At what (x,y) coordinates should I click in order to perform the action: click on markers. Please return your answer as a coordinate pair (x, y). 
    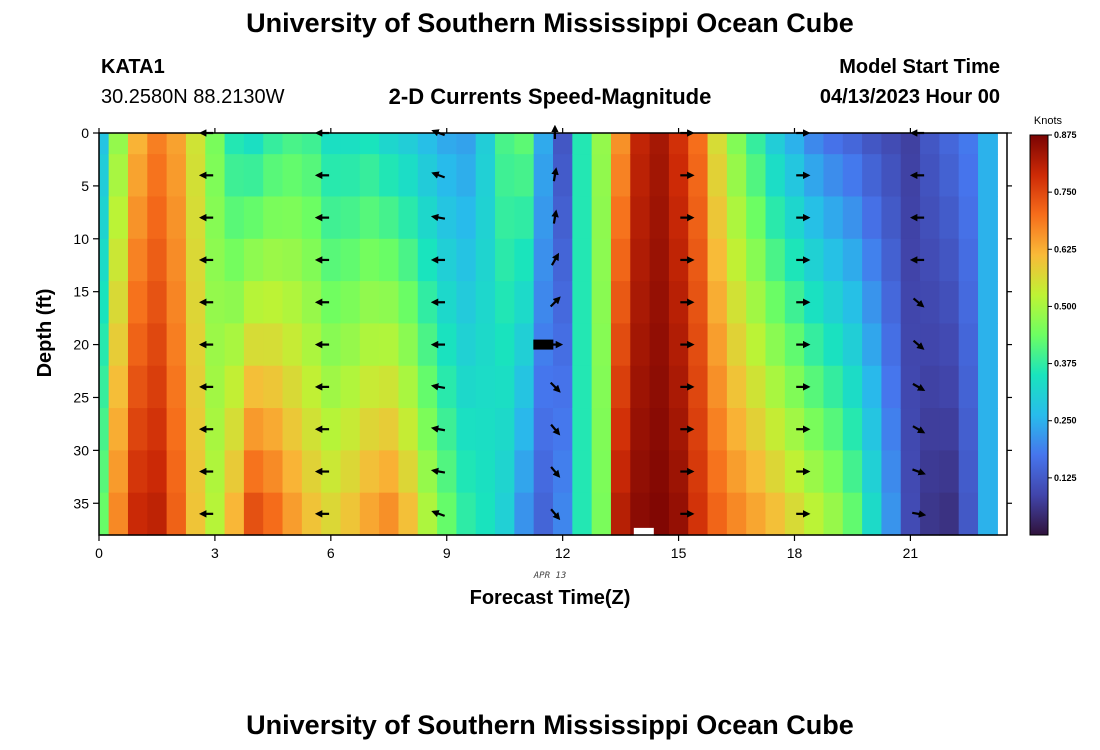
    Looking at the image, I should click on (593, 438).